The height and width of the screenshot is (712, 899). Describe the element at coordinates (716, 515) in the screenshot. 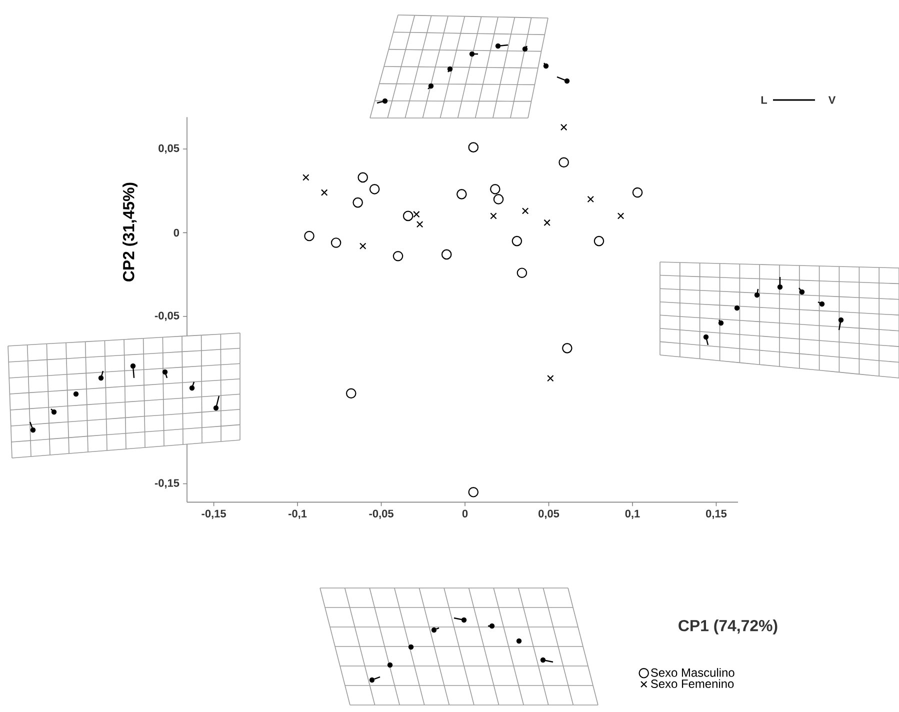

I see `x-tick-label: 0,15` at that location.